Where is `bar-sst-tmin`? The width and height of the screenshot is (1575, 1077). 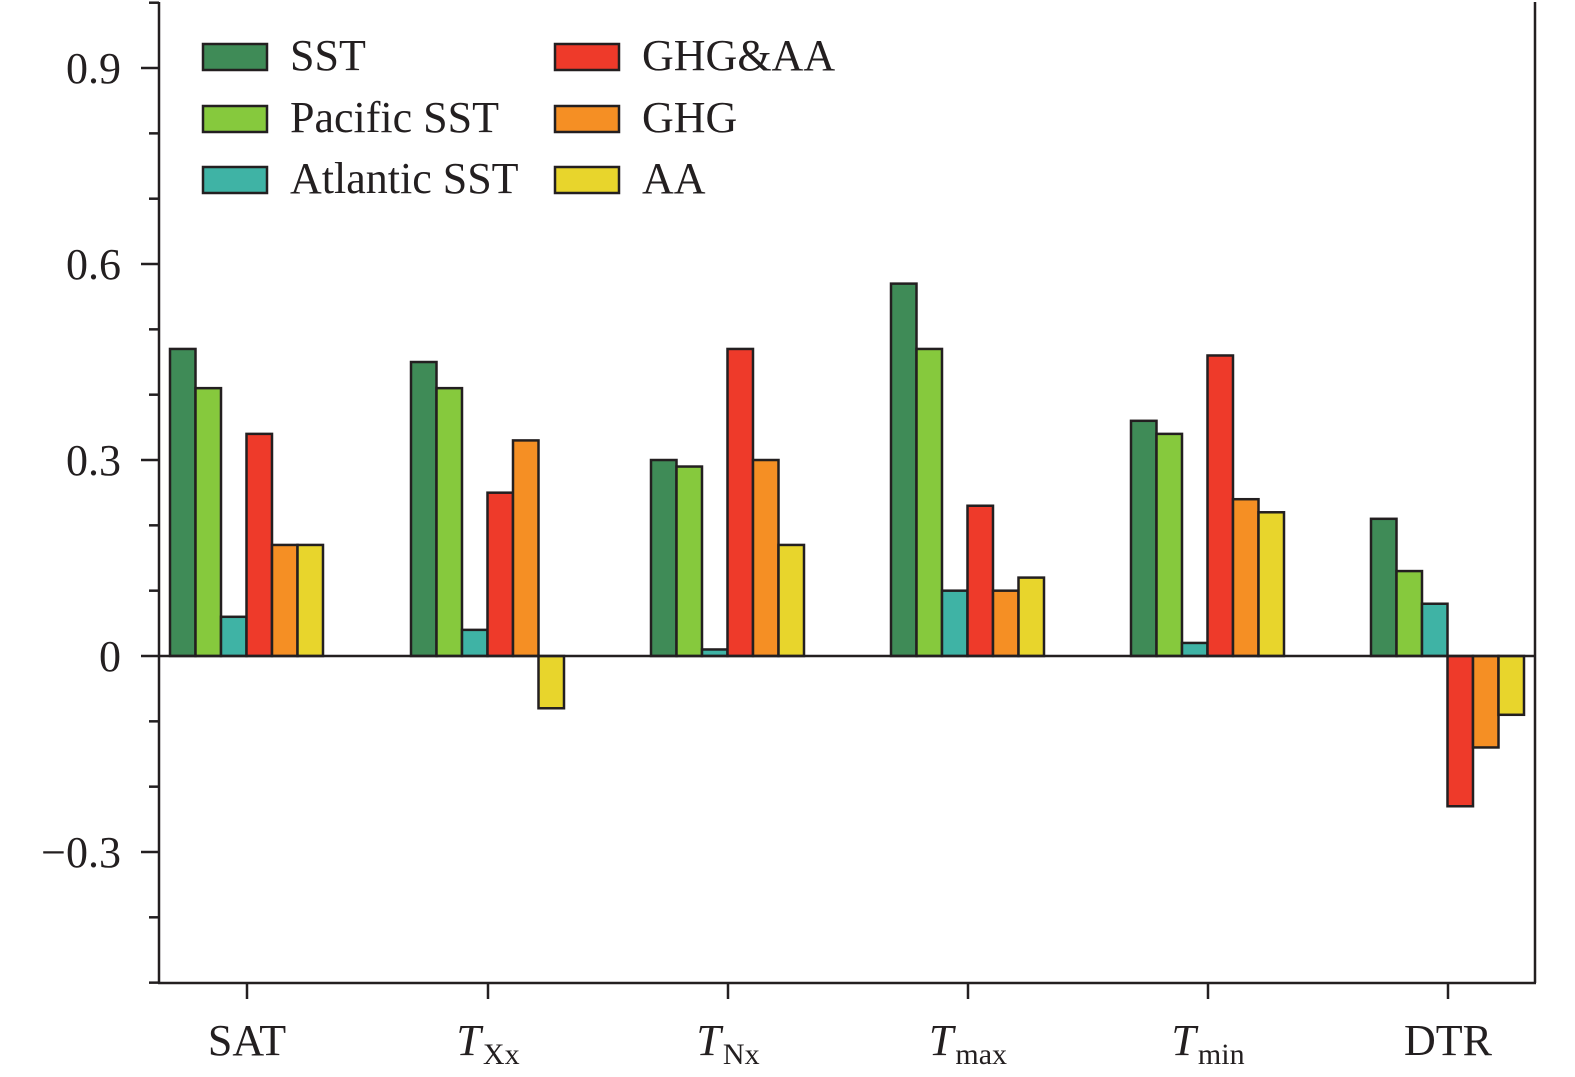 bar-sst-tmin is located at coordinates (1143, 538).